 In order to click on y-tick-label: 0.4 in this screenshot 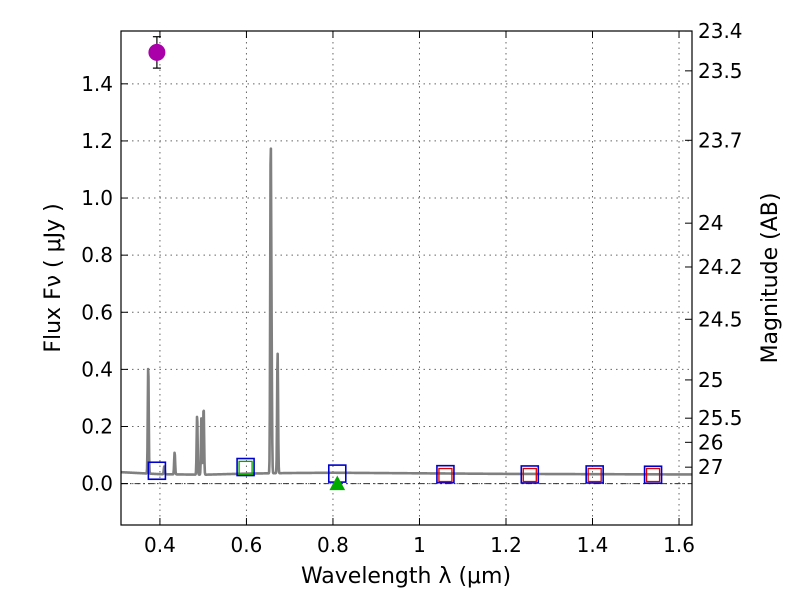, I will do `click(97, 369)`.